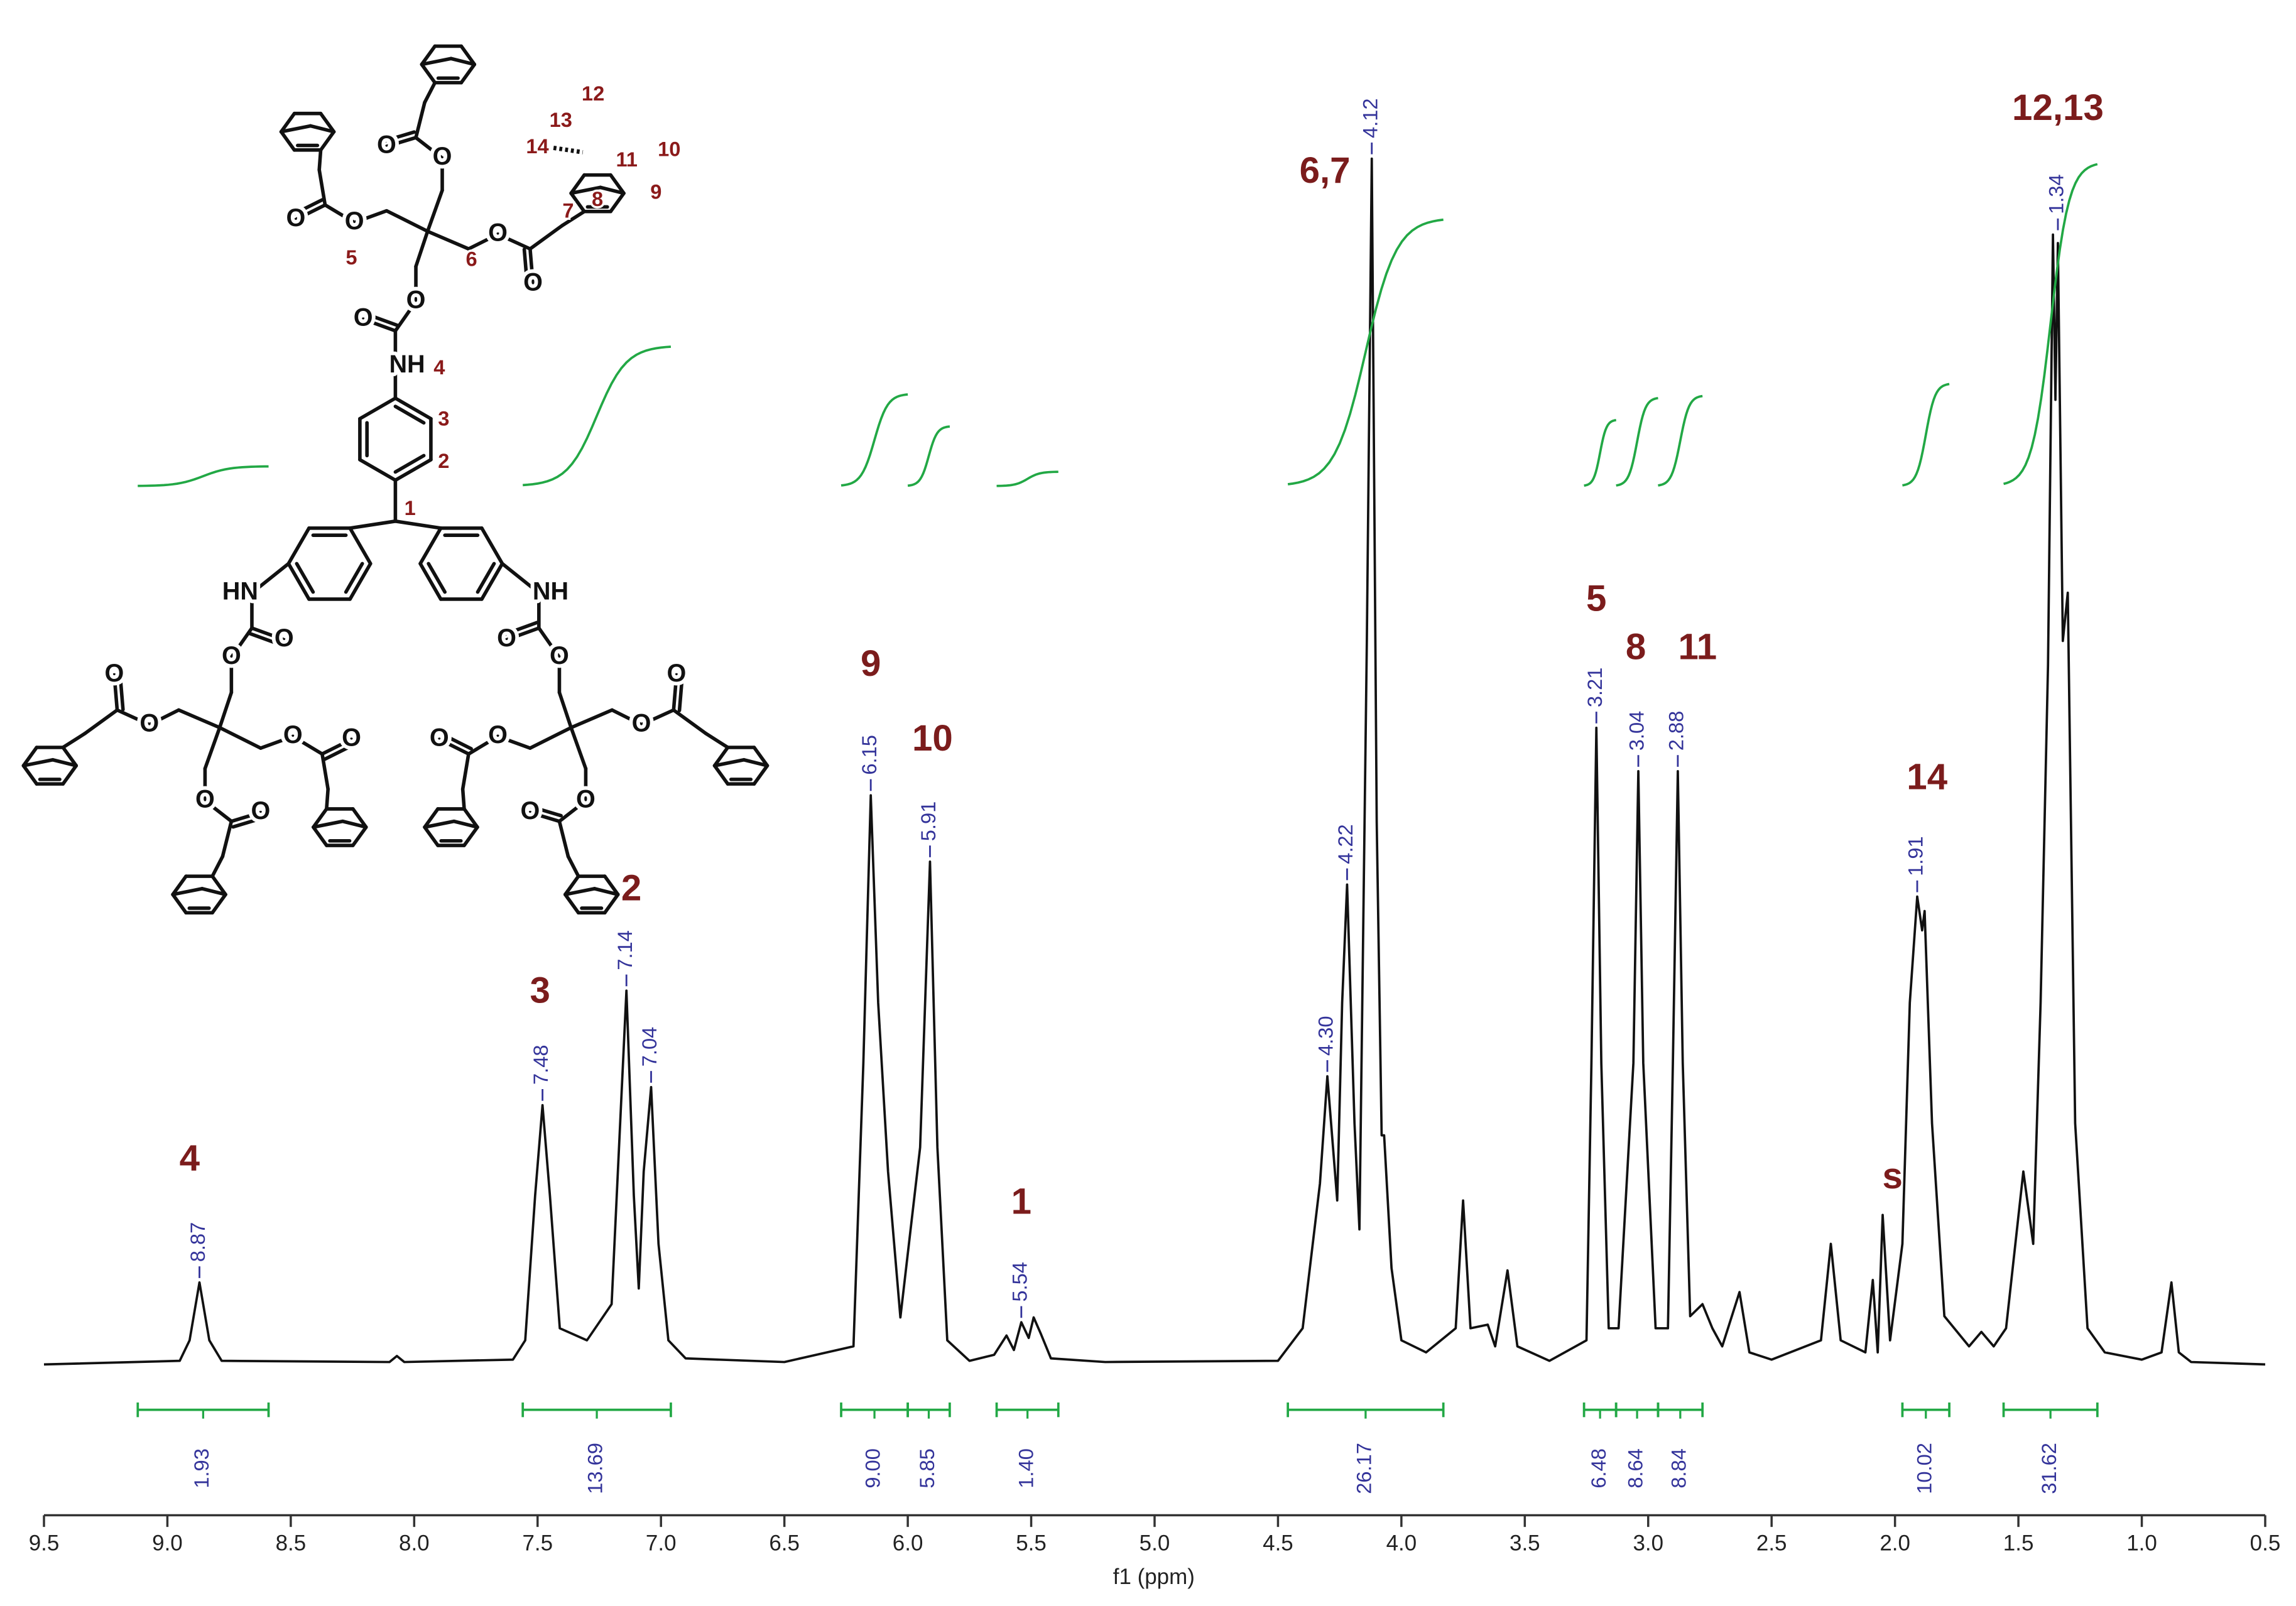 This screenshot has height=1606, width=2296. I want to click on atom-locant: 7, so click(568, 210).